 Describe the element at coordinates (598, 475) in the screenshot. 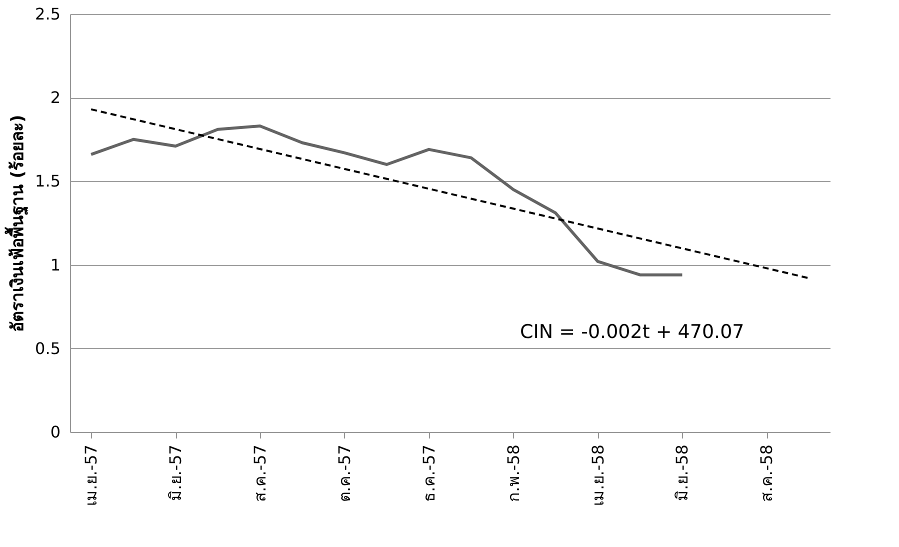

I see `x-tick-label: เม.ย.-58` at that location.